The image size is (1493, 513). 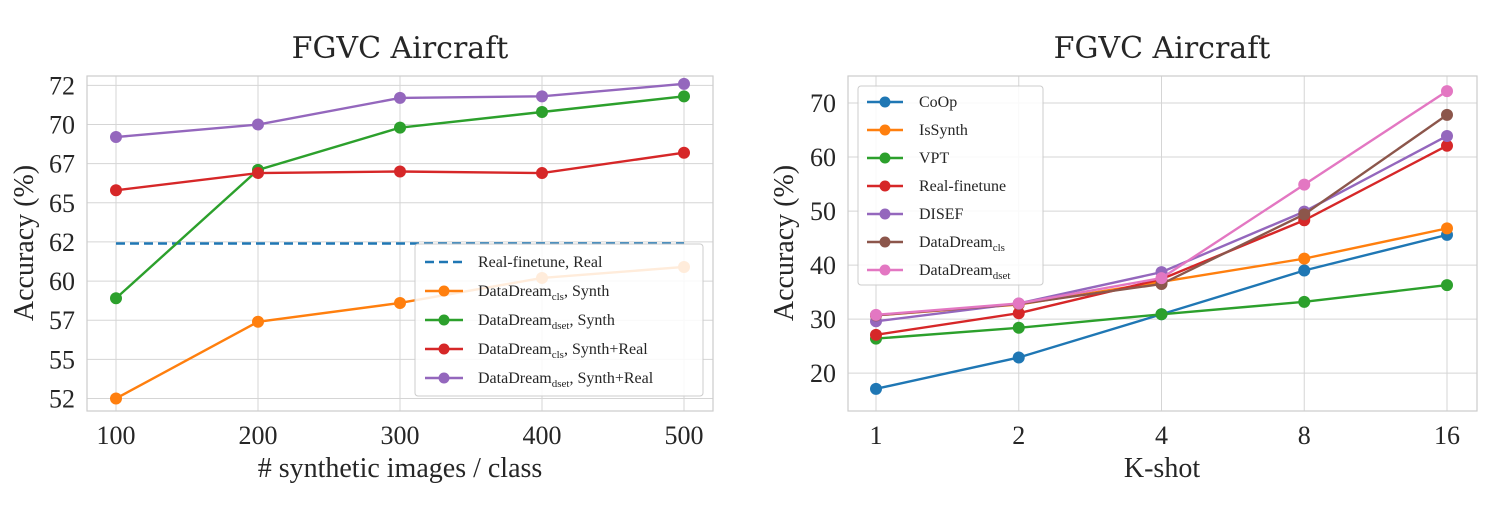 What do you see at coordinates (258, 435) in the screenshot?
I see `left-x-tick-label: 200` at bounding box center [258, 435].